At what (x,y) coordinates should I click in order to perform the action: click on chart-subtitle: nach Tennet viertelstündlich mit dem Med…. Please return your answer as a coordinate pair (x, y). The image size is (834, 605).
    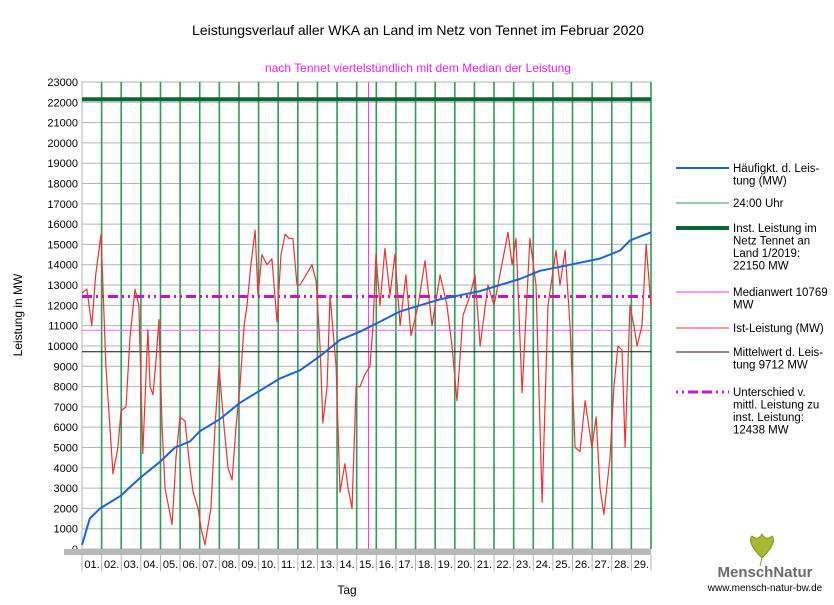
    Looking at the image, I should click on (418, 68).